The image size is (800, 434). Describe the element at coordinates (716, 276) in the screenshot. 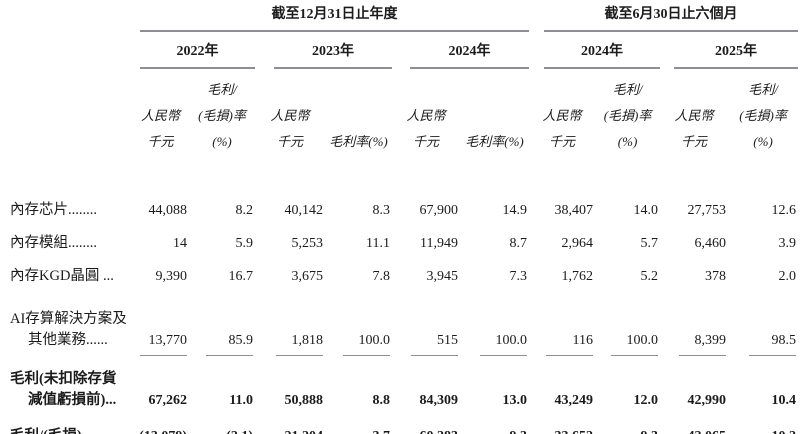

I see `cell-value: 378` at that location.